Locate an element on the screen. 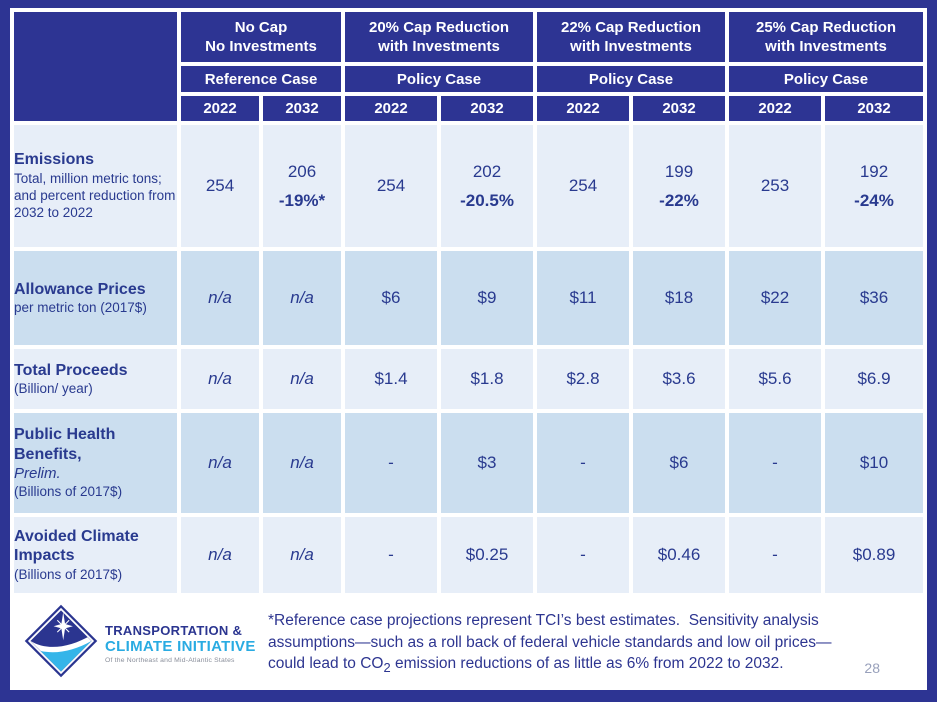 This screenshot has height=702, width=937. table-cell: $0.46 is located at coordinates (679, 555).